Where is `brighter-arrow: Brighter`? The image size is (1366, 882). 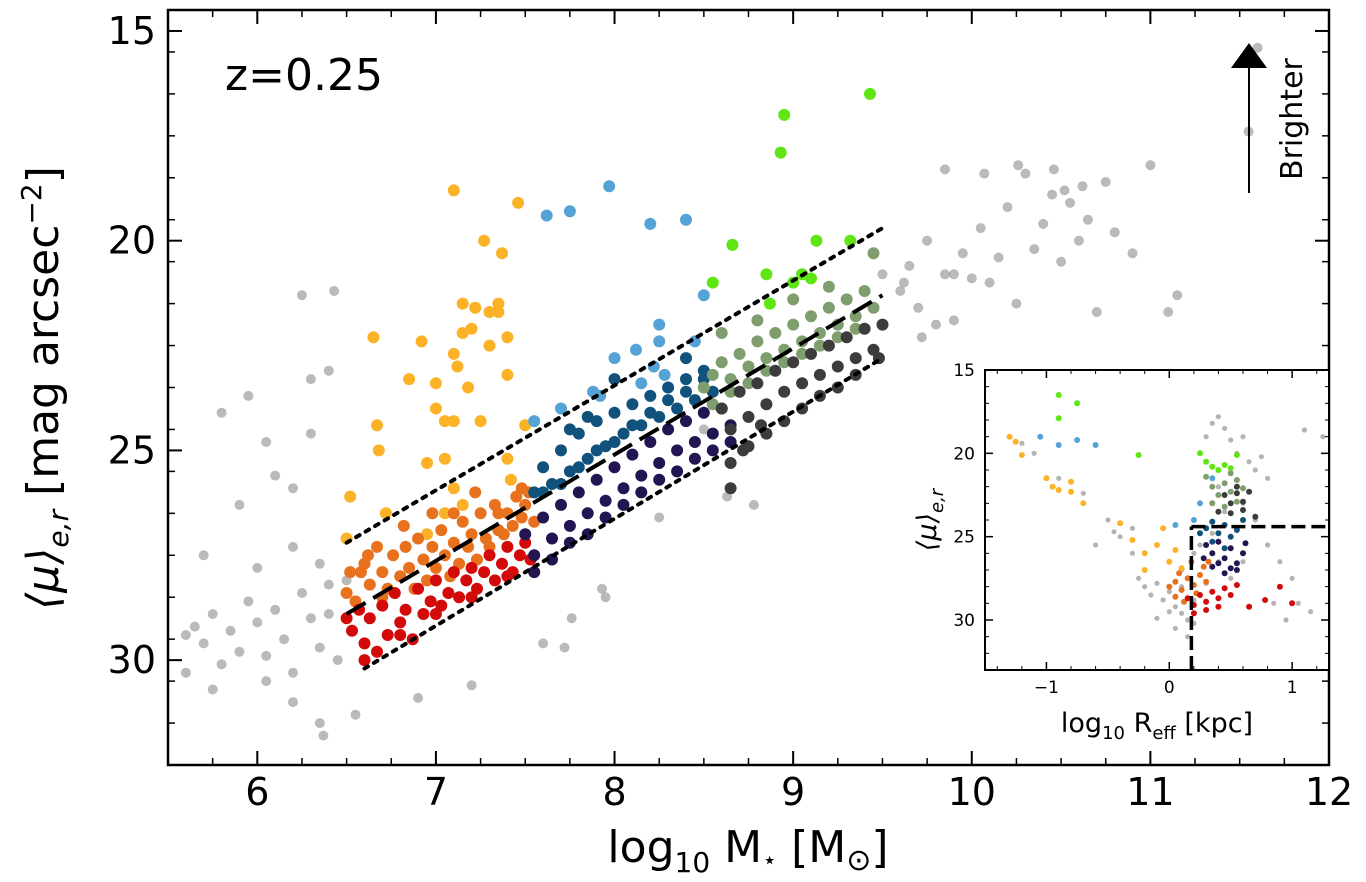 brighter-arrow: Brighter is located at coordinates (1270, 118).